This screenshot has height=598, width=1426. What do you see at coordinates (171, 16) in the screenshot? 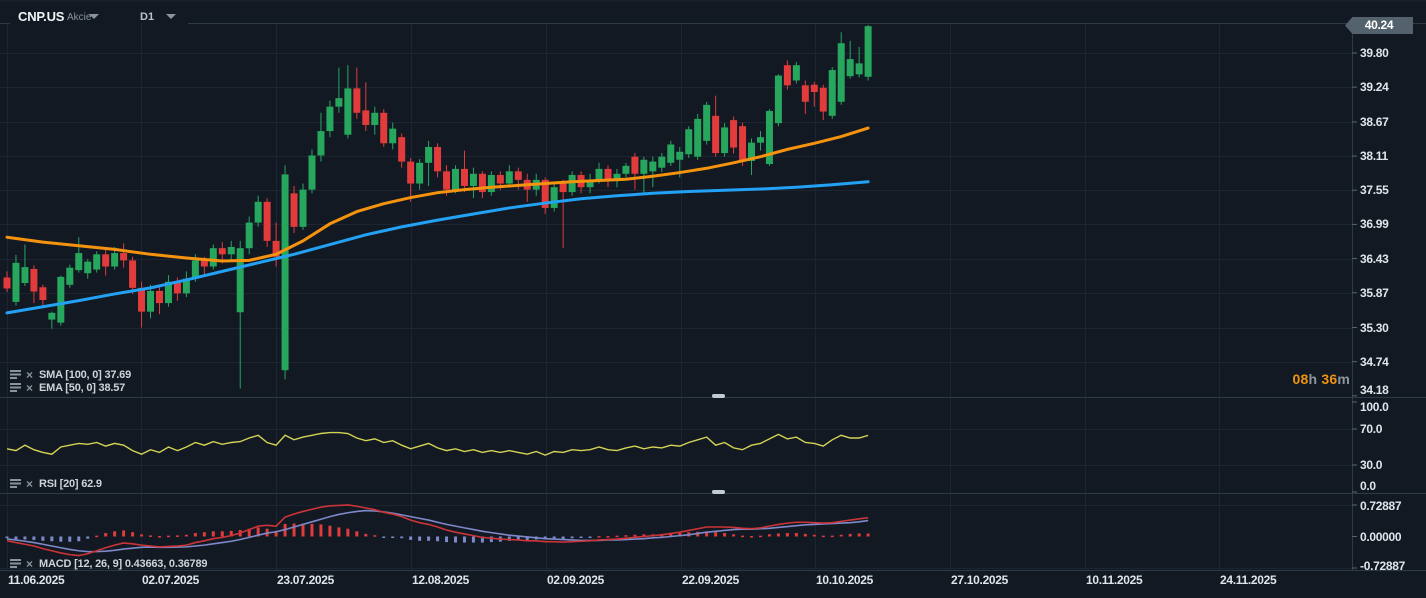
I see `timeframe-dropdown-caret-icon` at bounding box center [171, 16].